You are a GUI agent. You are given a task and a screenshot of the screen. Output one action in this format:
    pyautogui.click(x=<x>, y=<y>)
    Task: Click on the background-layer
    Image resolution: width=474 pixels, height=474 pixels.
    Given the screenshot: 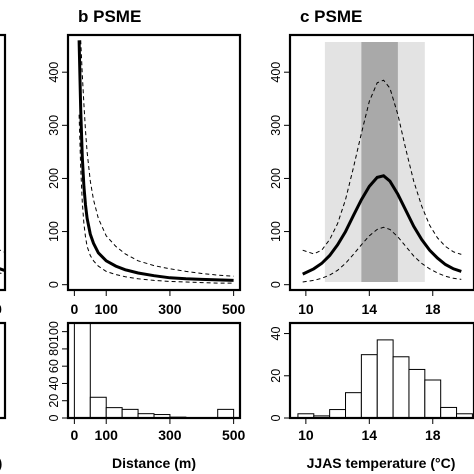 What is the action you would take?
    pyautogui.click(x=374, y=162)
    